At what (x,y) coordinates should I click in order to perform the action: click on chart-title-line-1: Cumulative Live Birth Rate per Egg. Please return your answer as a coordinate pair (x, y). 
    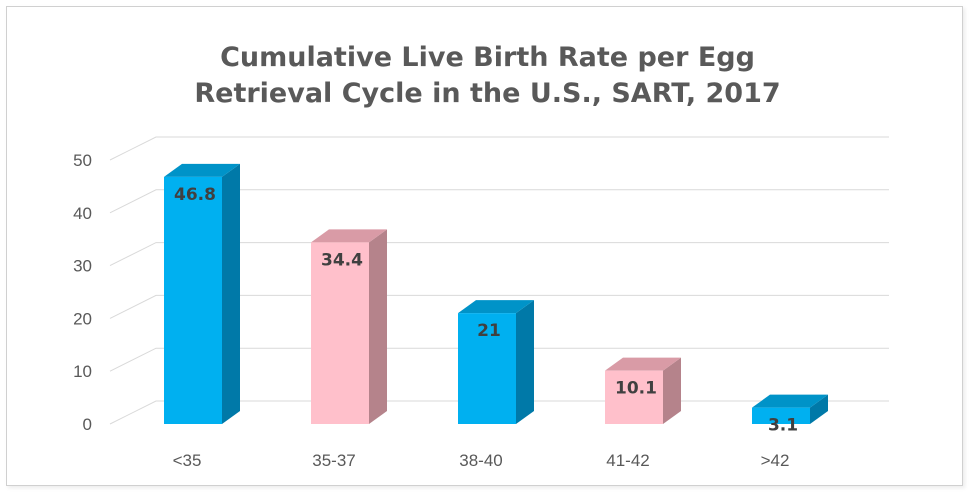
    Looking at the image, I should click on (487, 57).